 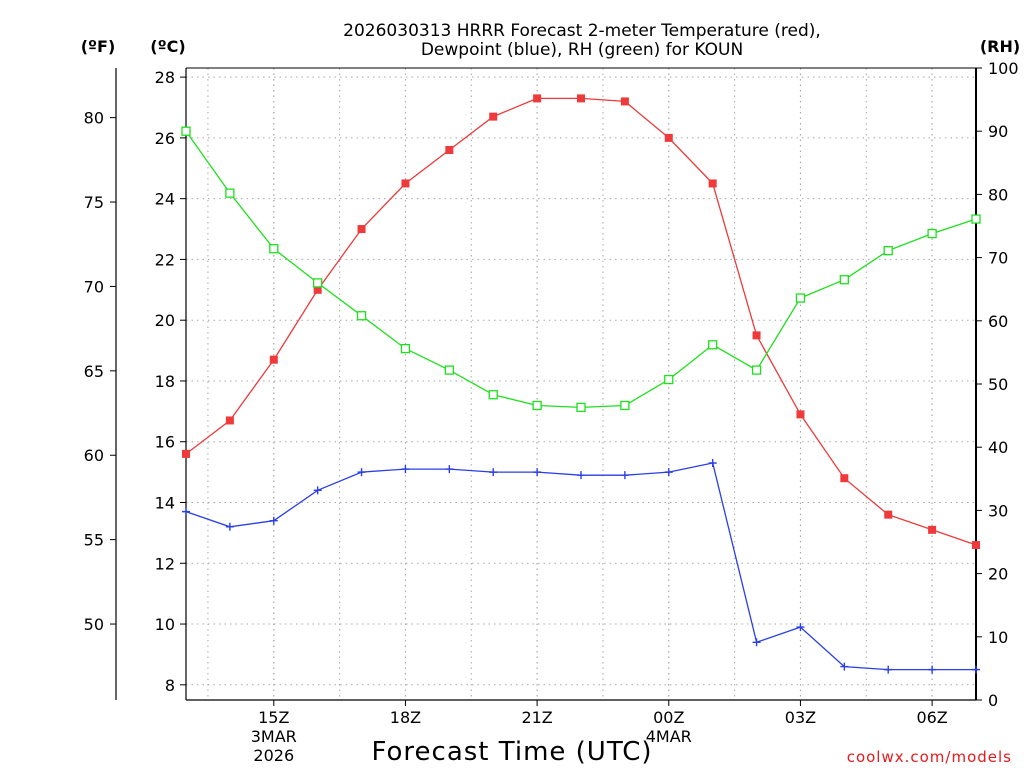 What do you see at coordinates (165, 381) in the screenshot?
I see `celsius-tick-label: 18` at bounding box center [165, 381].